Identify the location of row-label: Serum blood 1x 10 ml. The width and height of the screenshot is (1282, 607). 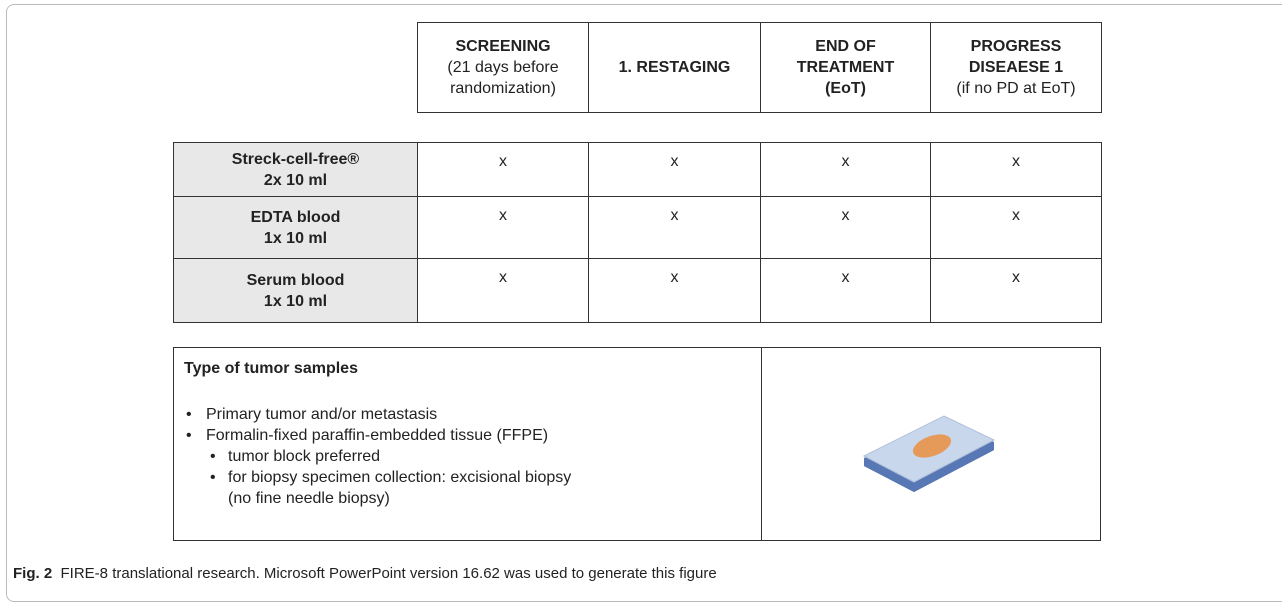
(295, 290).